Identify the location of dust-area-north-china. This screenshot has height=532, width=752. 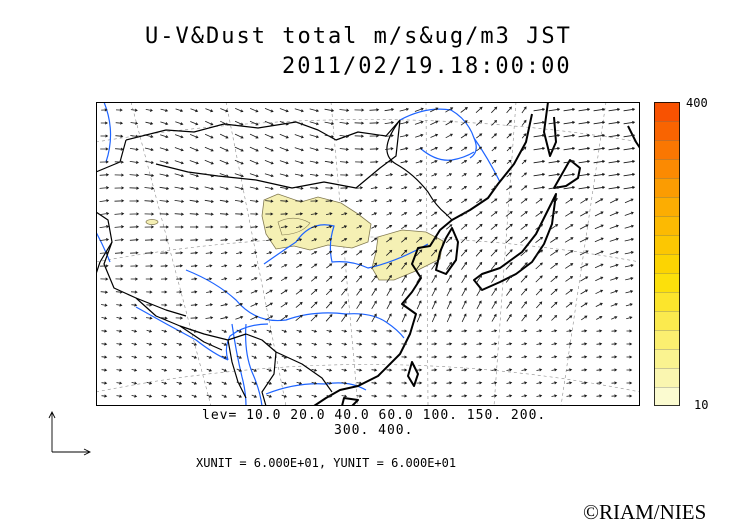
(316, 222).